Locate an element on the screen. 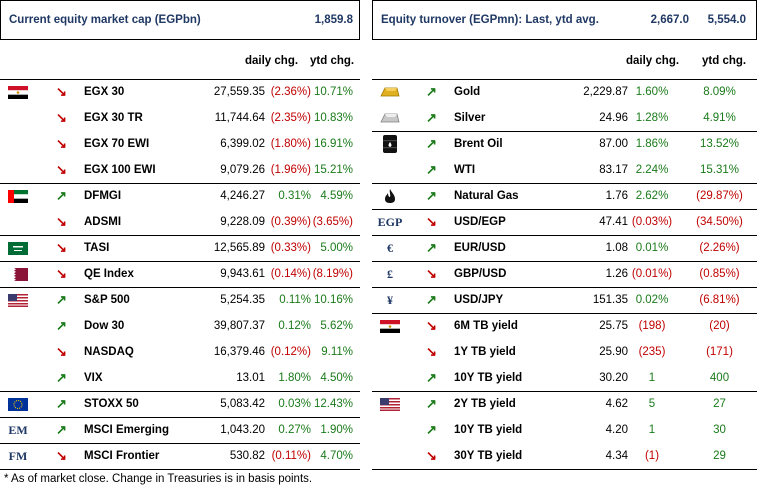  equity-name: QE Index is located at coordinates (109, 274).